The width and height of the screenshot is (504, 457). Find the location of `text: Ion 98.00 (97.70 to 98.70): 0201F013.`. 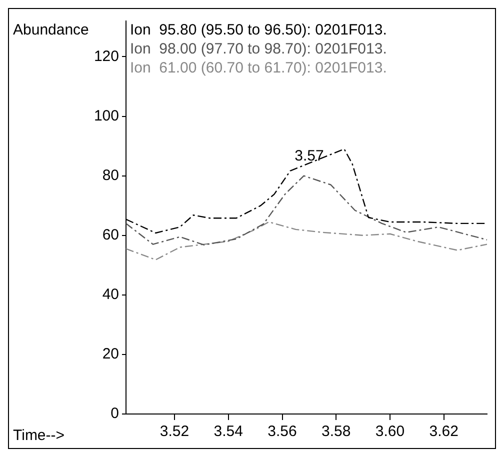

text: Ion 98.00 (97.70 to 98.70): 0201F013. is located at coordinates (258, 49).